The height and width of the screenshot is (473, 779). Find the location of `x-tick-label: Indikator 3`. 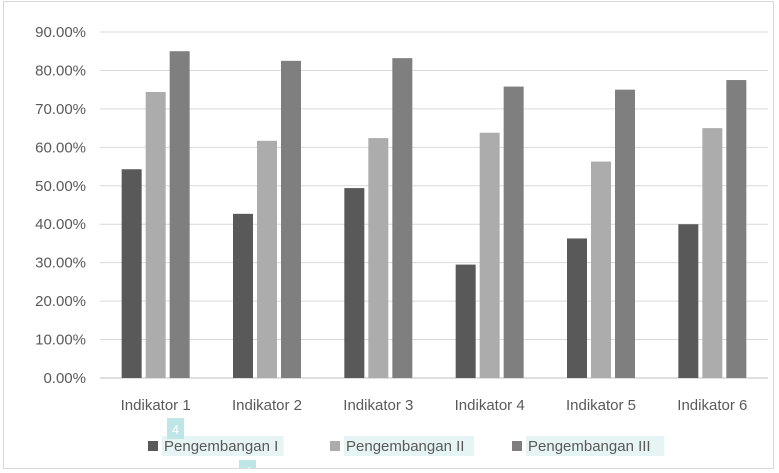

x-tick-label: Indikator 3 is located at coordinates (378, 405).